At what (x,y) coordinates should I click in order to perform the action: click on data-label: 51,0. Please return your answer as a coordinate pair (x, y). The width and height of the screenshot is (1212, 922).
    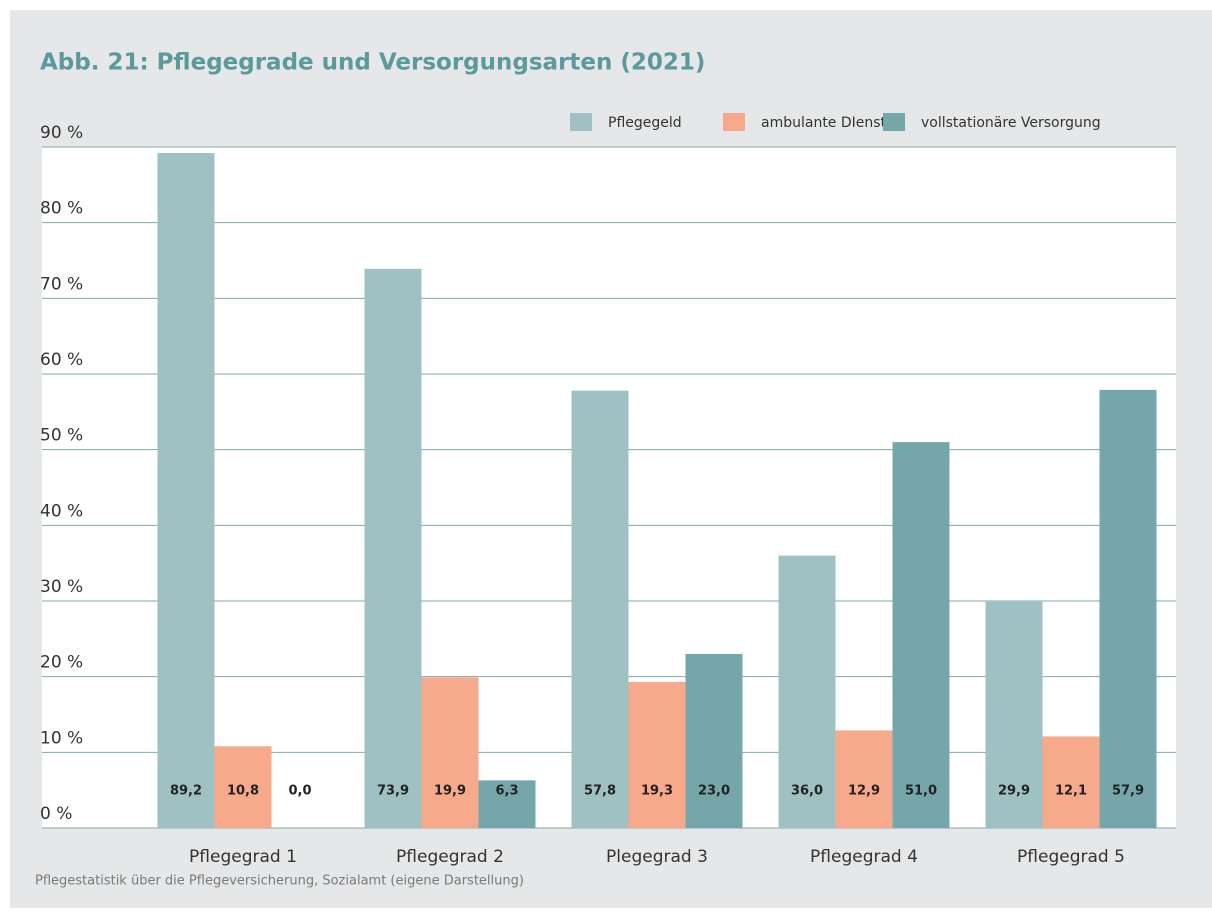
    Looking at the image, I should click on (921, 791).